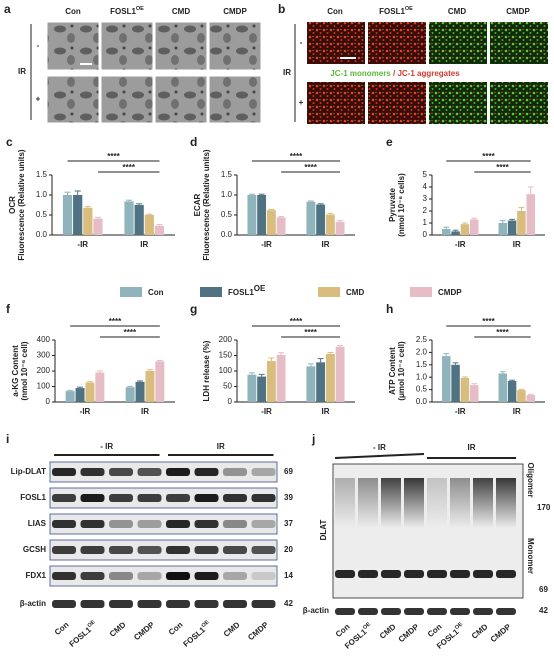  I want to click on protein-label: GCSH, so click(34, 549).